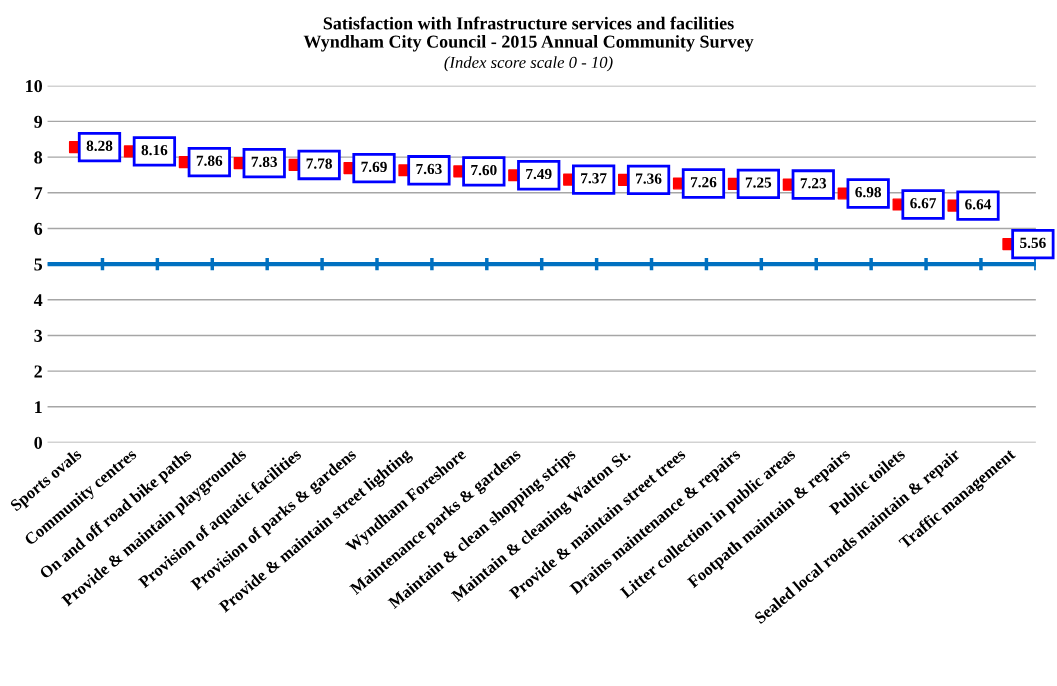  Describe the element at coordinates (264, 162) in the screenshot. I see `data-label: 7.83` at that location.